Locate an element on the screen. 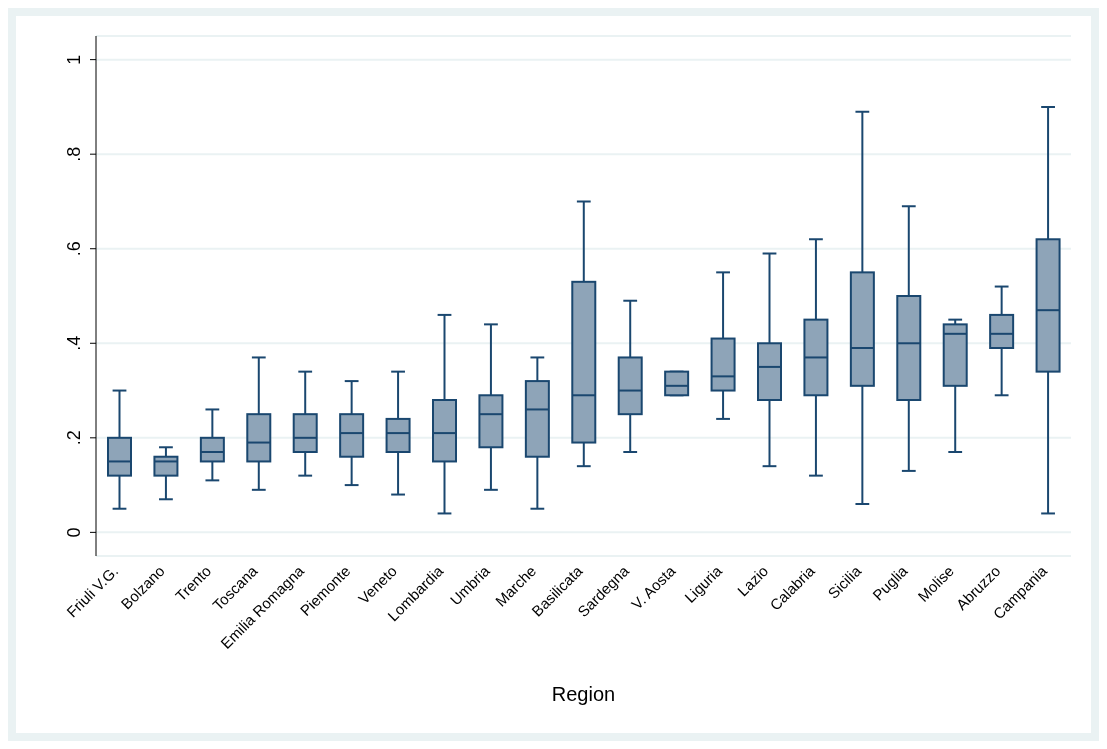 The height and width of the screenshot is (749, 1107). y-tick-label: .4 is located at coordinates (74, 343).